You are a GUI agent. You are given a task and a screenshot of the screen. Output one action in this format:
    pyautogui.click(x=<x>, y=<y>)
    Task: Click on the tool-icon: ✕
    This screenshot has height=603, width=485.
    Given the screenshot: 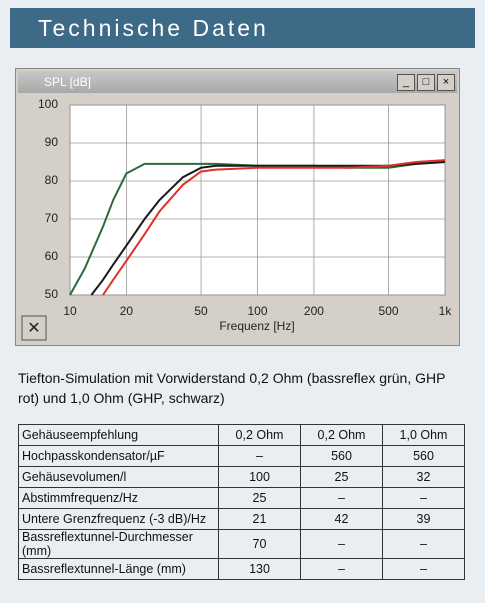 What is the action you would take?
    pyautogui.click(x=33, y=328)
    